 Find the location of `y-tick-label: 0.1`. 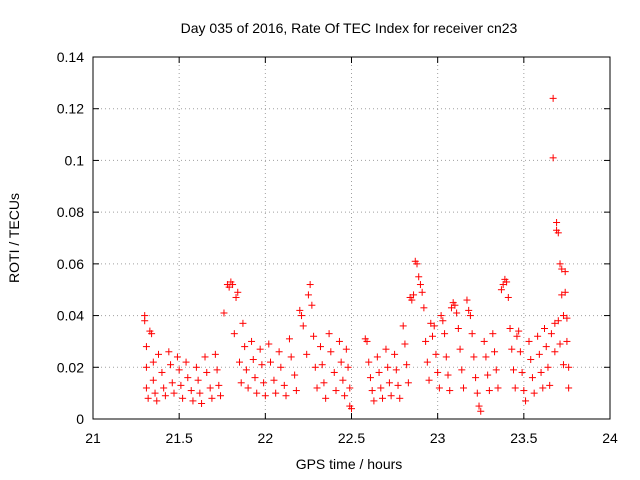

y-tick-label: 0.1 is located at coordinates (75, 160).